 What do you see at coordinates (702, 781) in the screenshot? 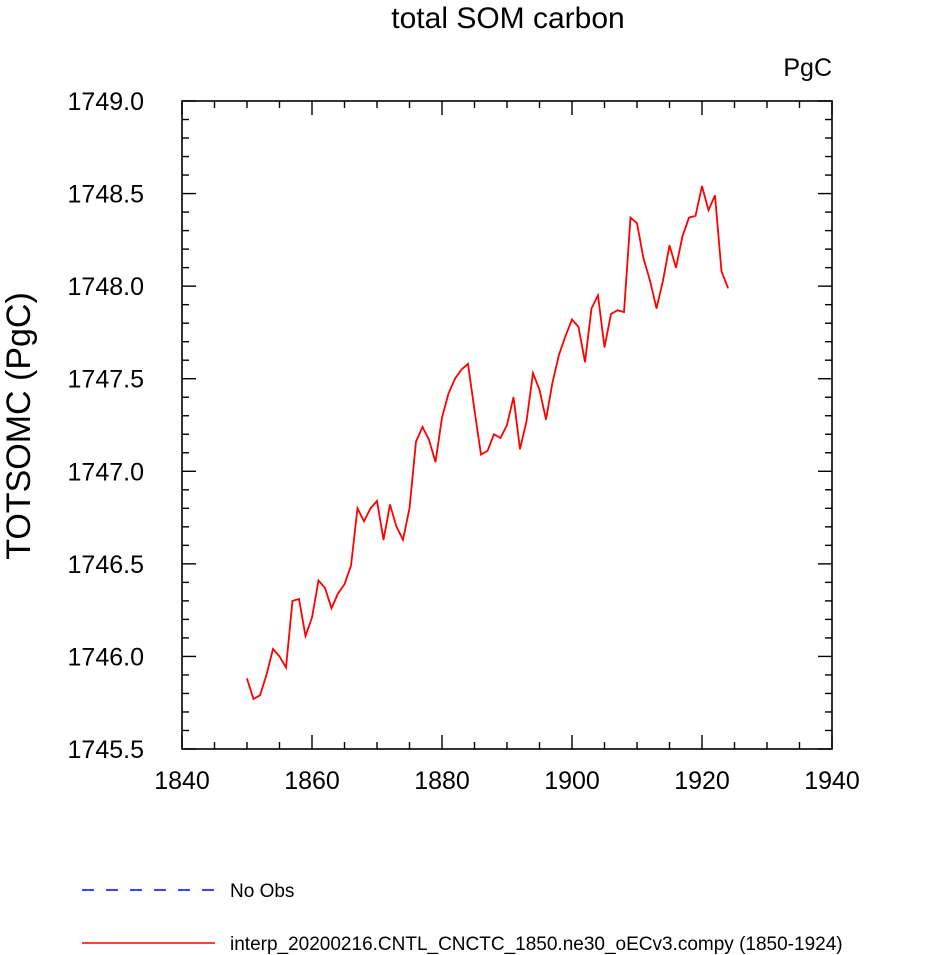
I see `x-tick-label: 1920` at bounding box center [702, 781].